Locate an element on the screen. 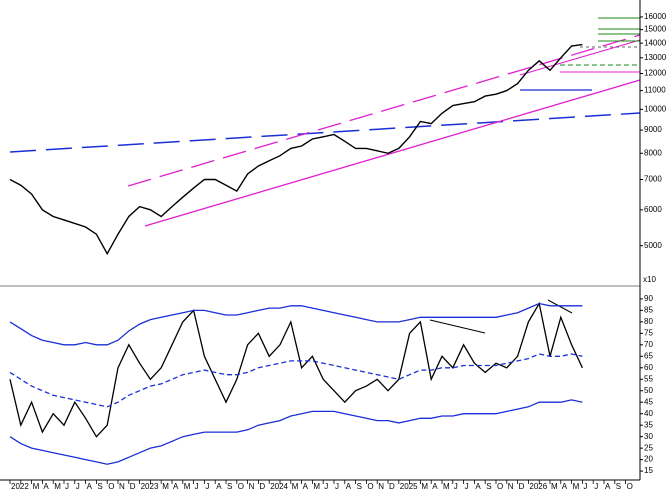  y-tick-label: 15 is located at coordinates (648, 470).